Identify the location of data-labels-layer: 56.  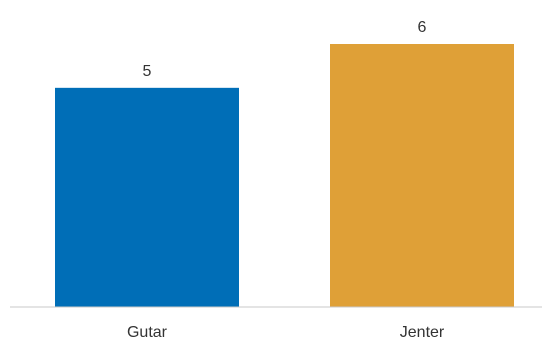
(285, 49).